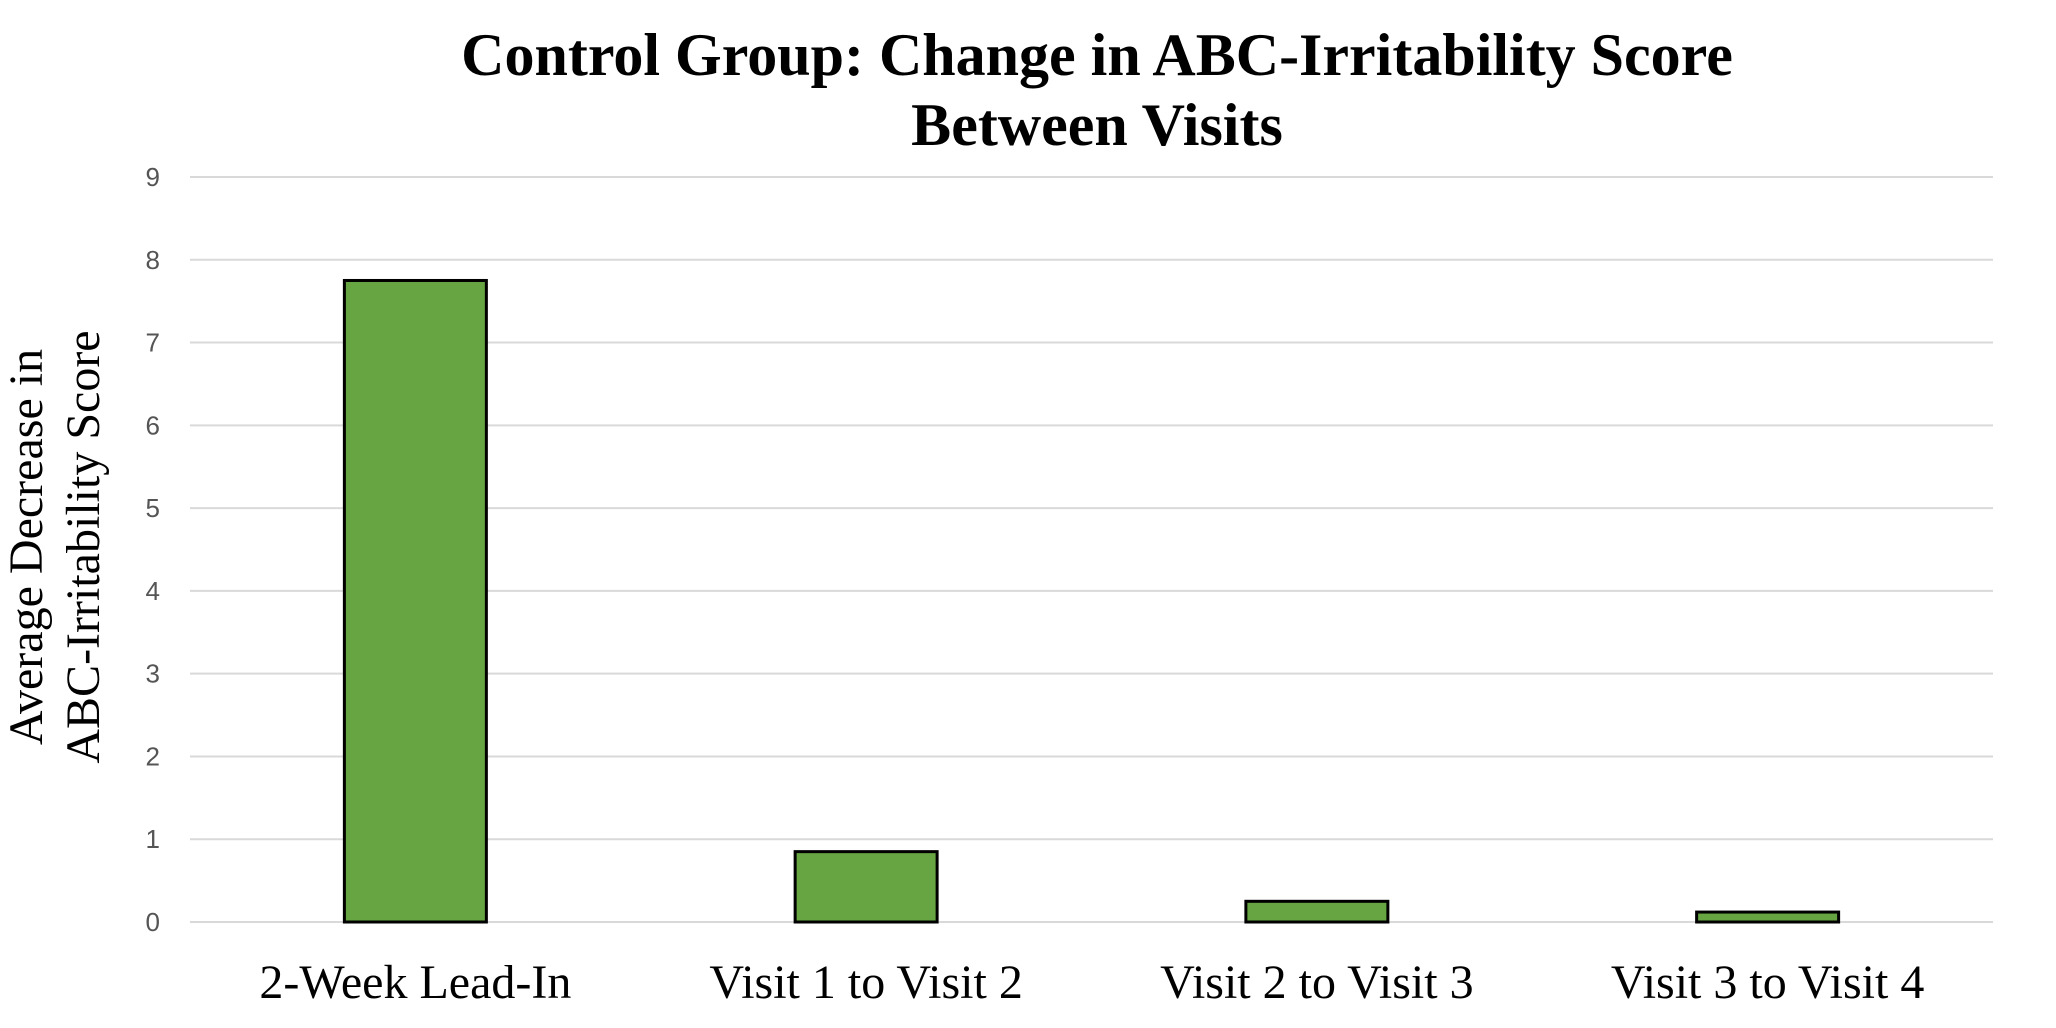 This screenshot has width=2056, height=1028. What do you see at coordinates (153, 177) in the screenshot?
I see `y-tick-label: 9` at bounding box center [153, 177].